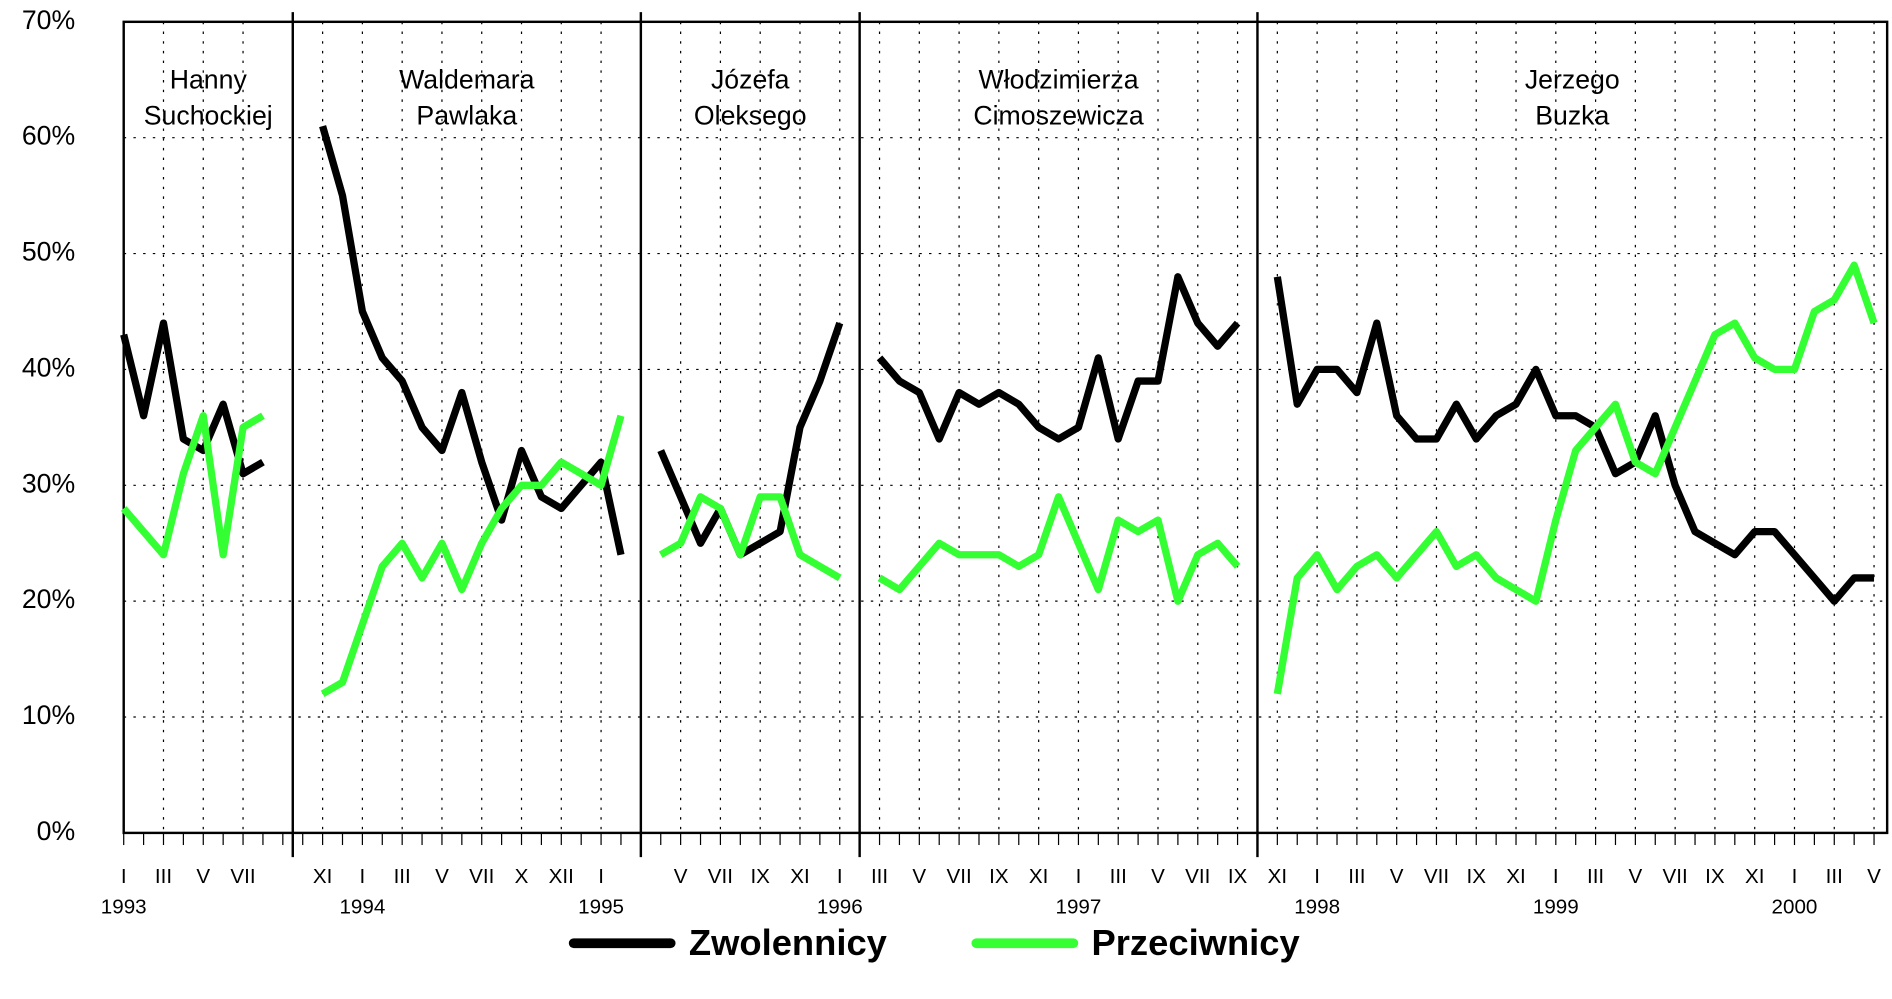 This screenshot has height=999, width=1892. I want to click on government-label: Hanny, so click(209, 79).